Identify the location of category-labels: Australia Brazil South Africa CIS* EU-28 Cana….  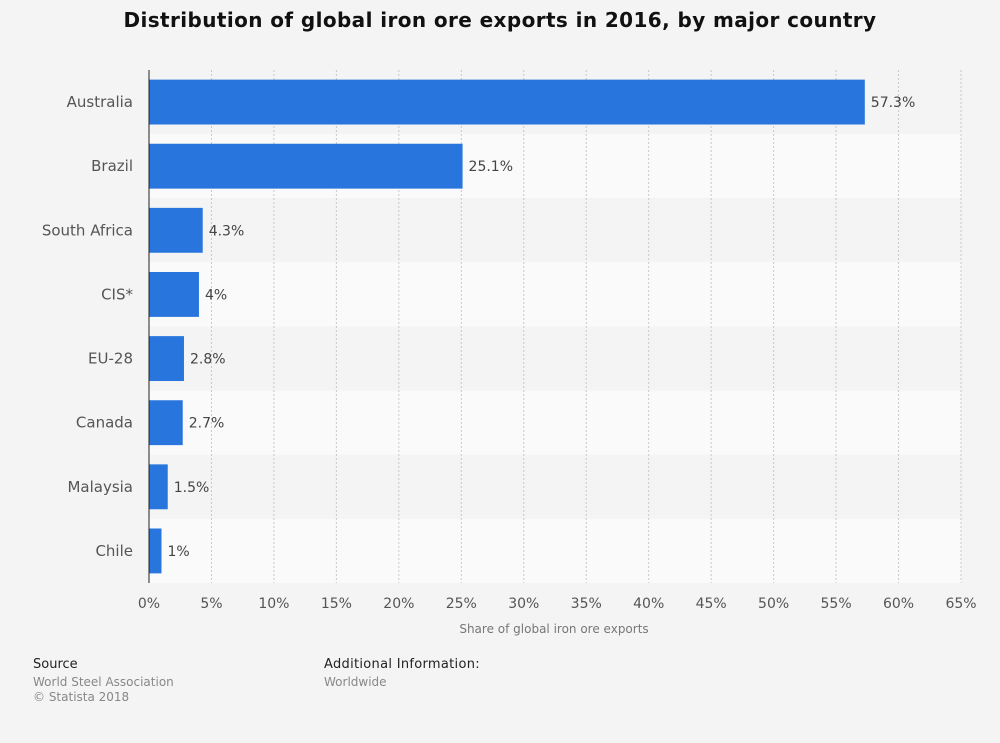
(88, 326).